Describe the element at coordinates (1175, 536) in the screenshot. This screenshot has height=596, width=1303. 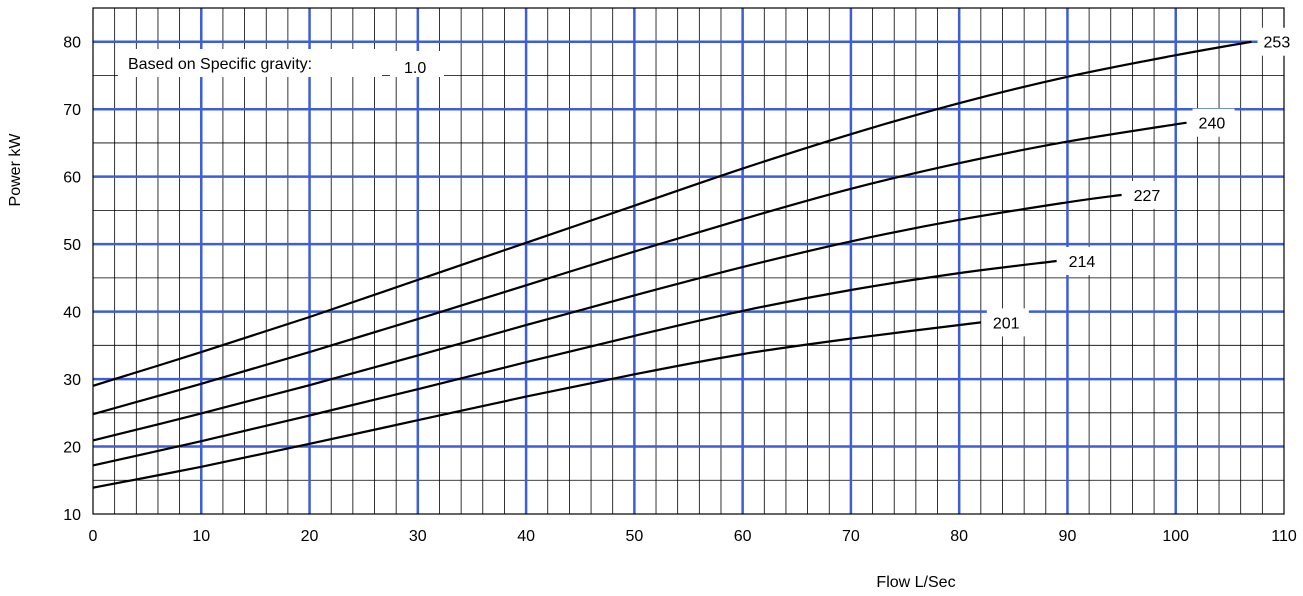
I see `x-tick-label: 100` at that location.